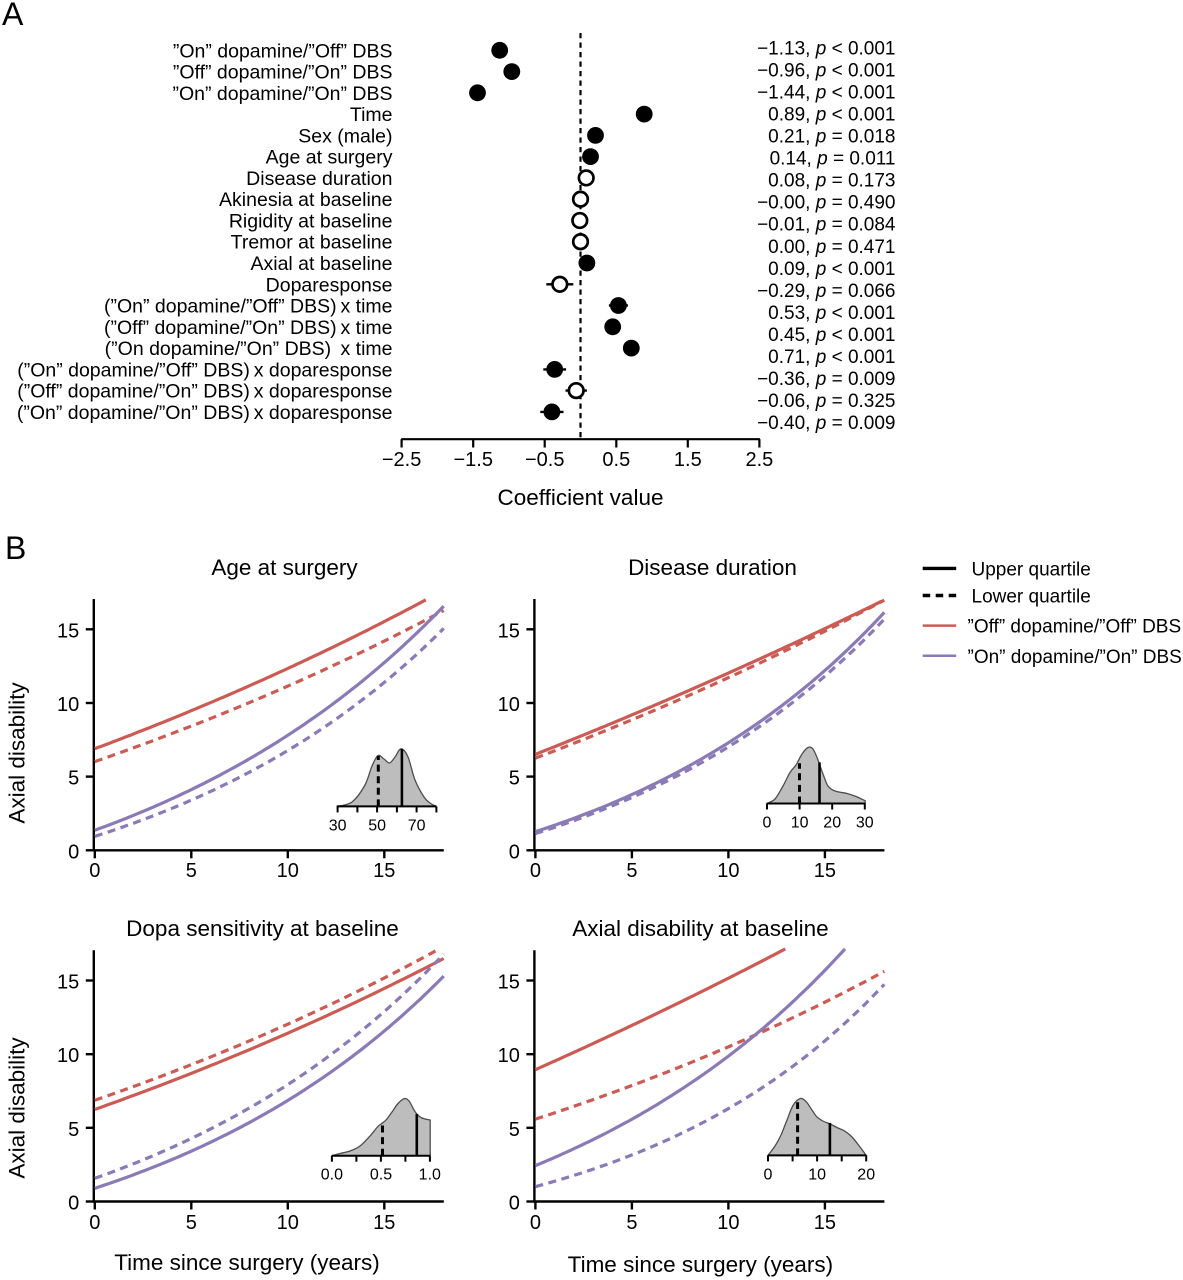 This screenshot has height=1280, width=1183. Describe the element at coordinates (13, 16) in the screenshot. I see `svg-text: A` at that location.